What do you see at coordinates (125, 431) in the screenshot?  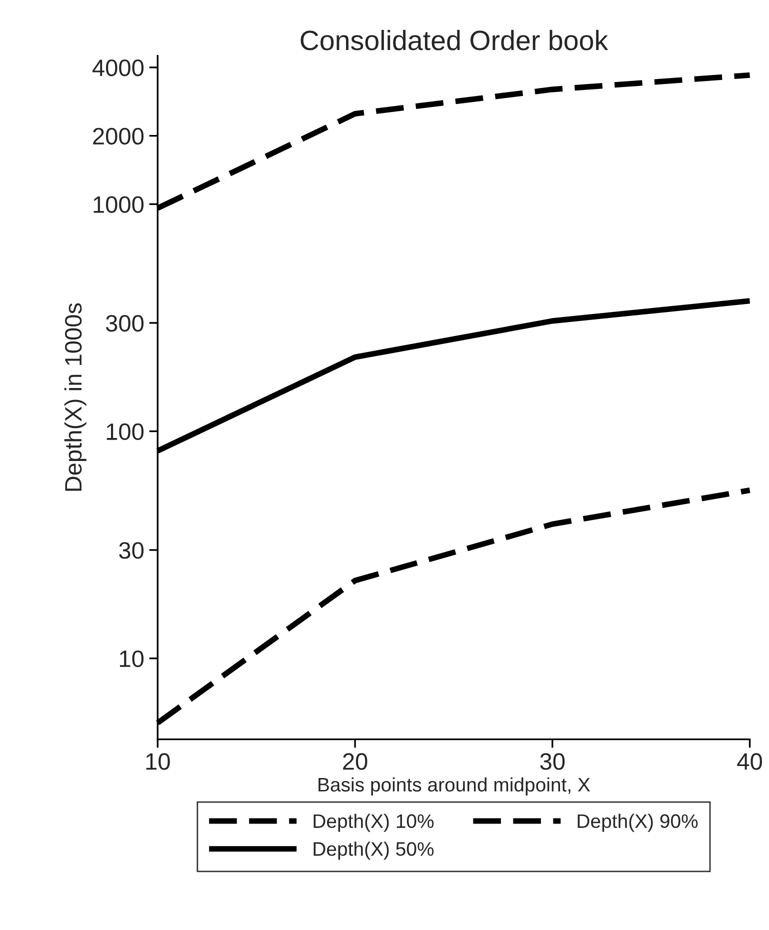 I see `y-tick-label: 100` at bounding box center [125, 431].